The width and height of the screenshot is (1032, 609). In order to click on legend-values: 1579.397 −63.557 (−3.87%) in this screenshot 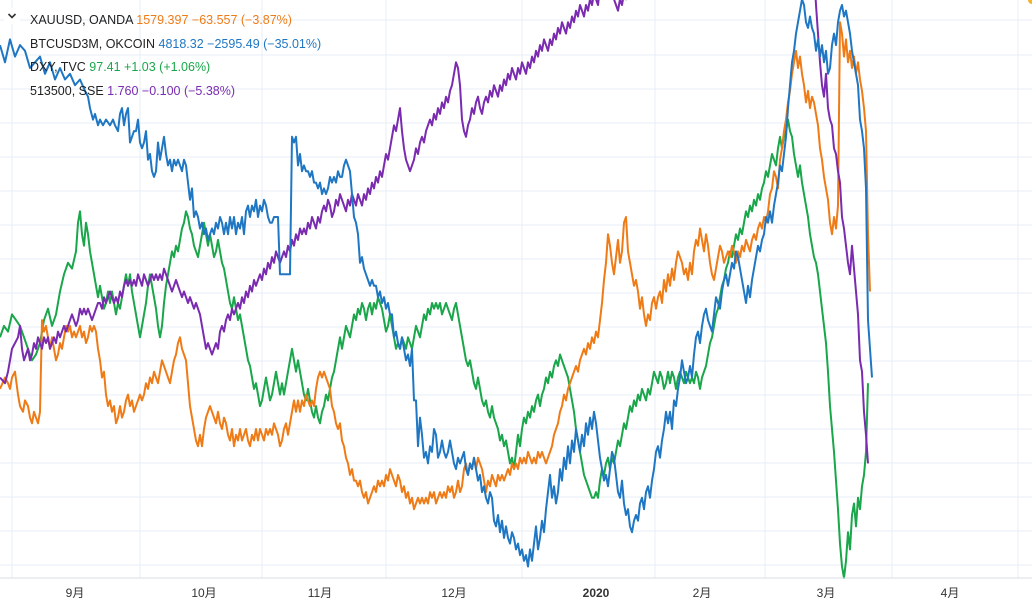, I will do `click(214, 20)`.